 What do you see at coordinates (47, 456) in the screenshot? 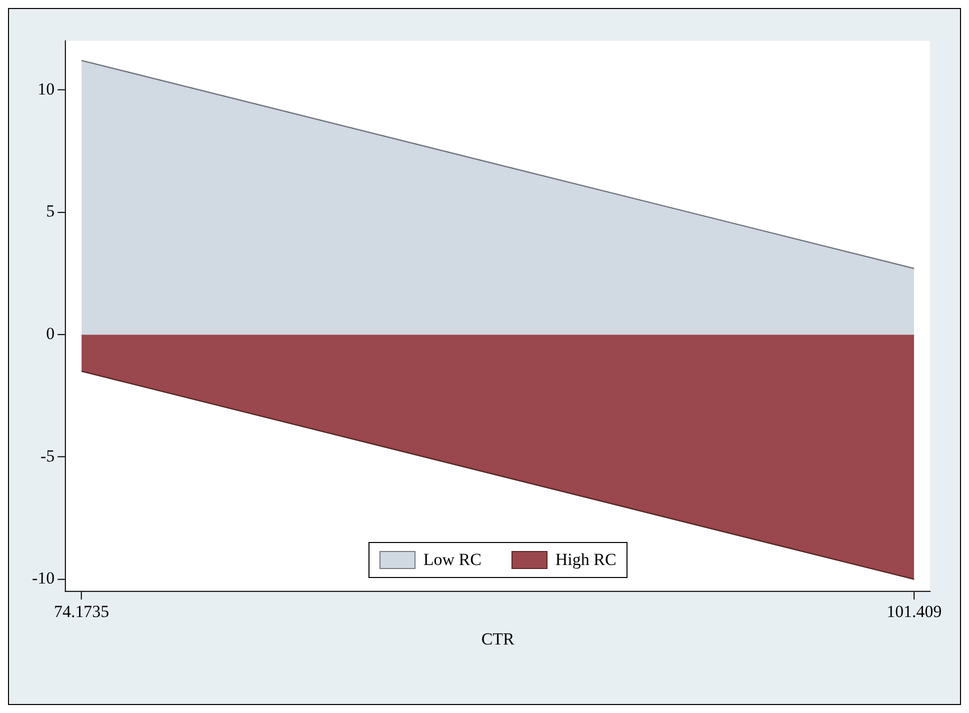
I see `y-tick-label: -5` at bounding box center [47, 456].